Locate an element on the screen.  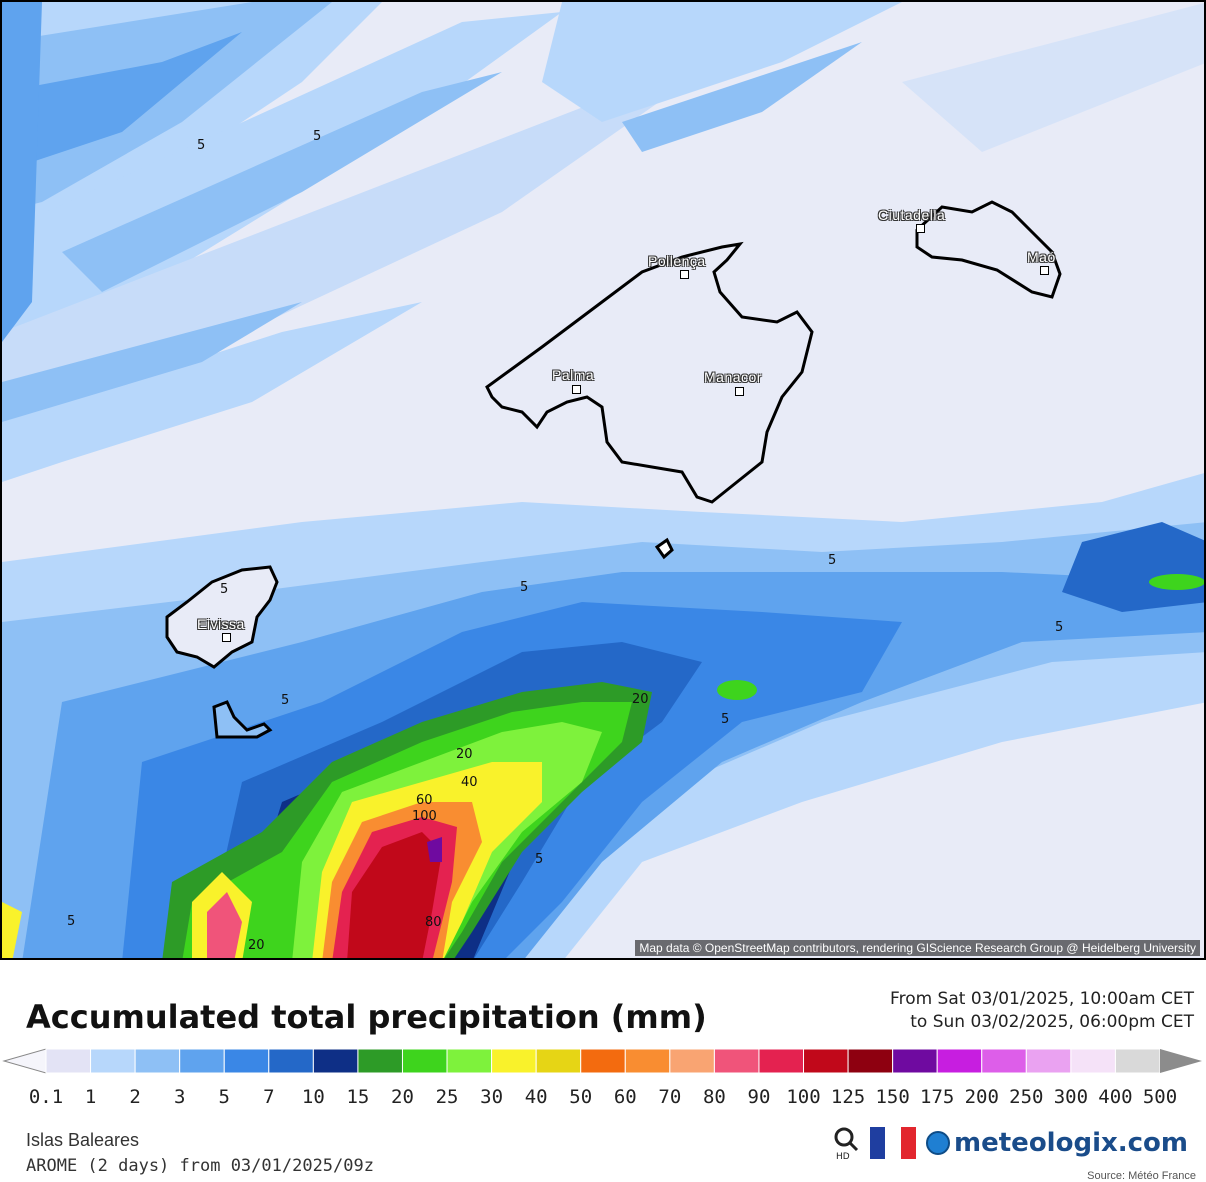
city-label-manacor: Manacor is located at coordinates (733, 377).